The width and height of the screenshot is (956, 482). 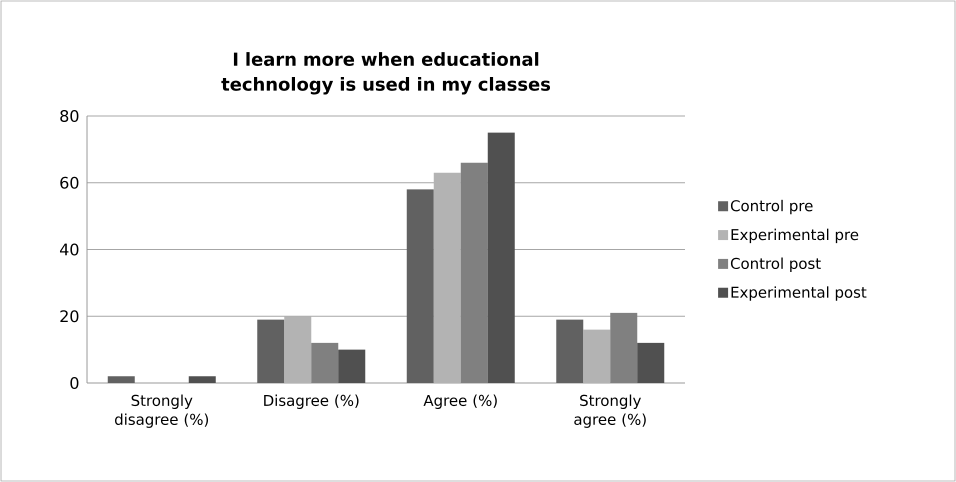 I want to click on y-tick-label: 40, so click(x=69, y=249).